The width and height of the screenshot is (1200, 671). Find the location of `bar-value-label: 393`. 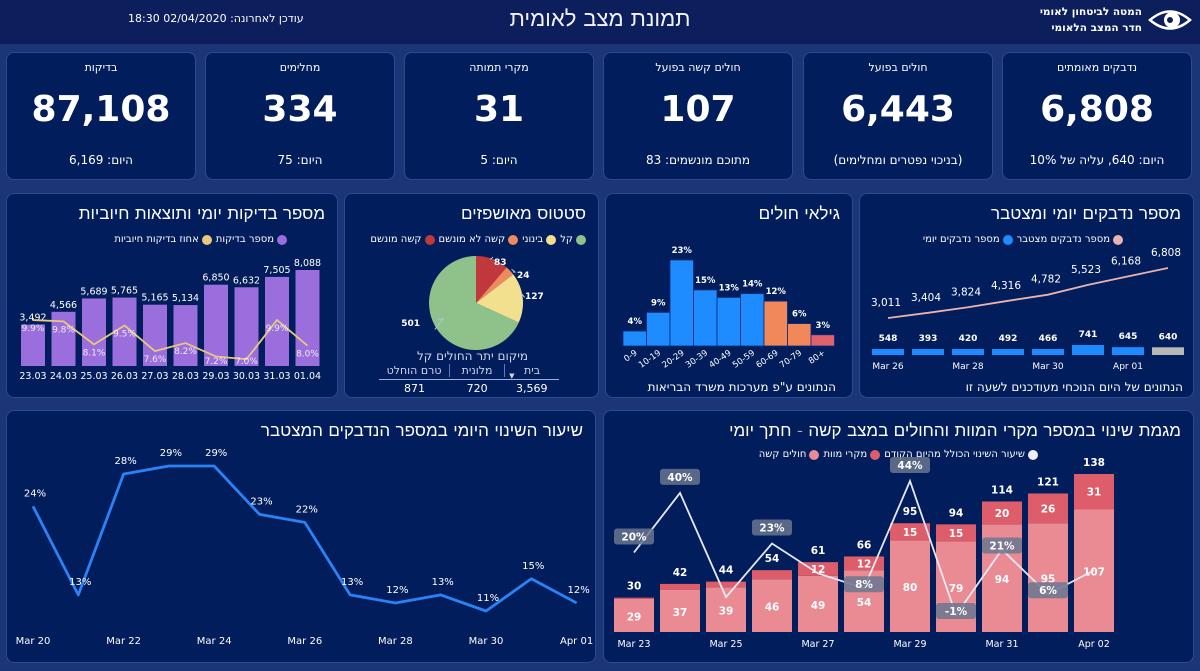

bar-value-label: 393 is located at coordinates (928, 339).